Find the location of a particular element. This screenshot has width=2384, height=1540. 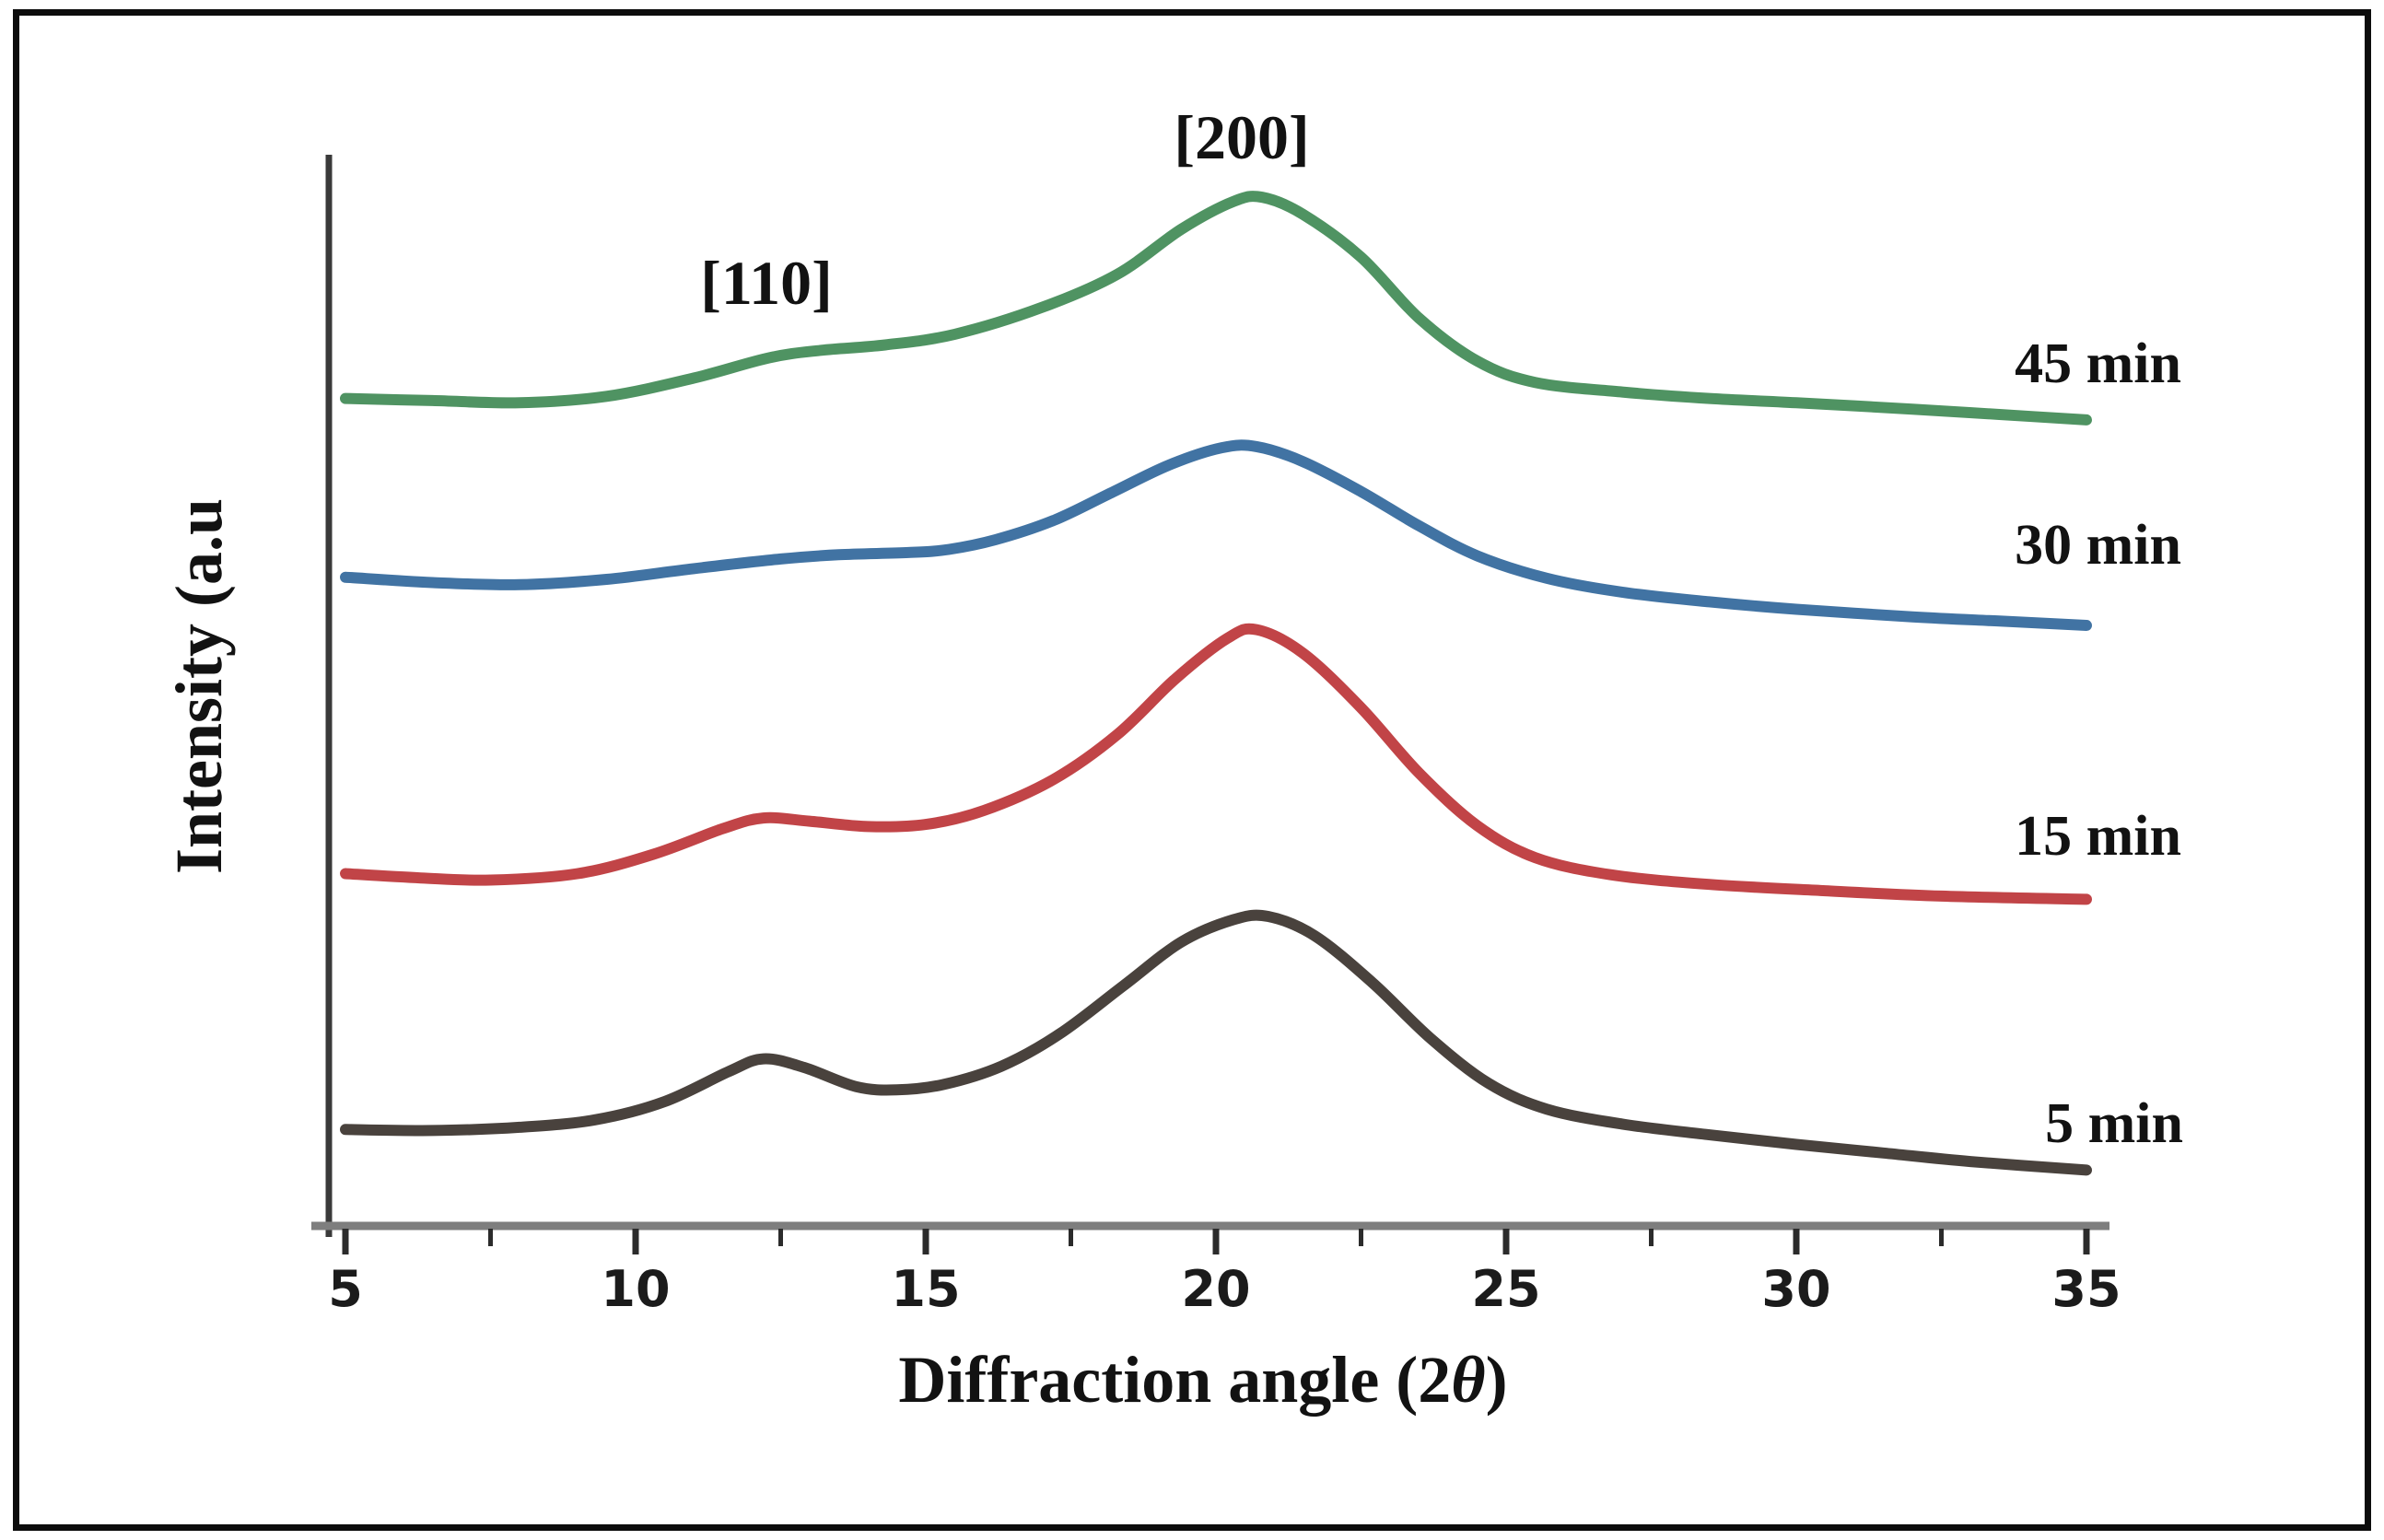

series-label-45min: 45 min is located at coordinates (2098, 363).